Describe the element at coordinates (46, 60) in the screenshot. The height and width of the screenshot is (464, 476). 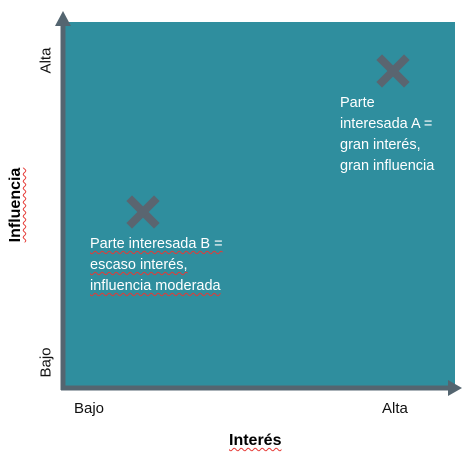
I see `y-axis-high-label: Alta` at that location.